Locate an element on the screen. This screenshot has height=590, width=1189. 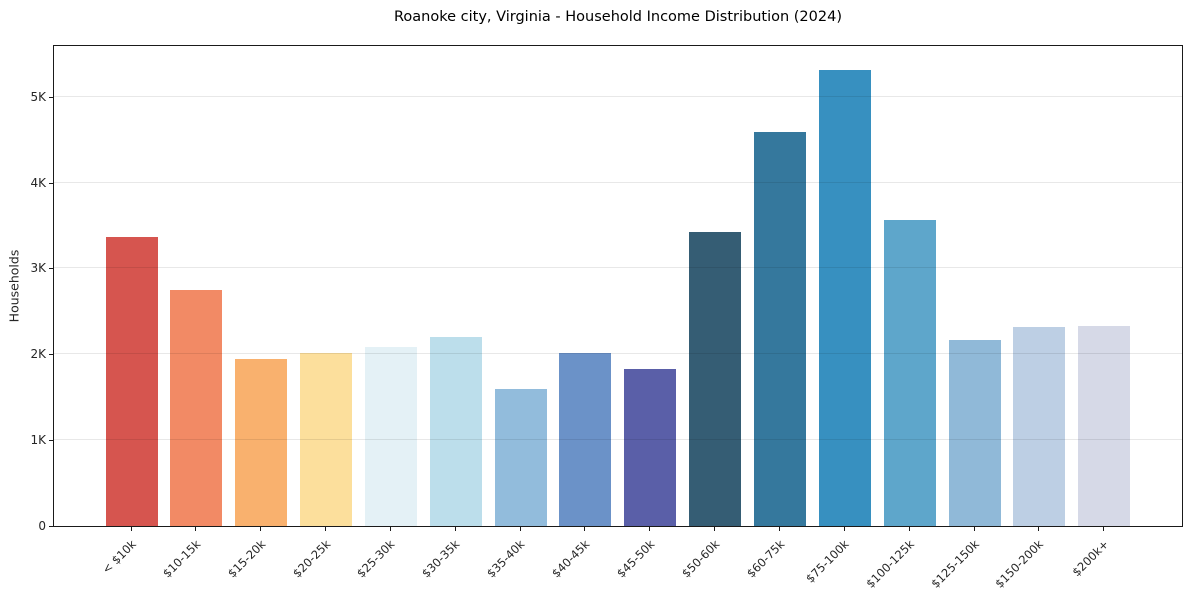
x-tick-label: $50-60k is located at coordinates (700, 559).